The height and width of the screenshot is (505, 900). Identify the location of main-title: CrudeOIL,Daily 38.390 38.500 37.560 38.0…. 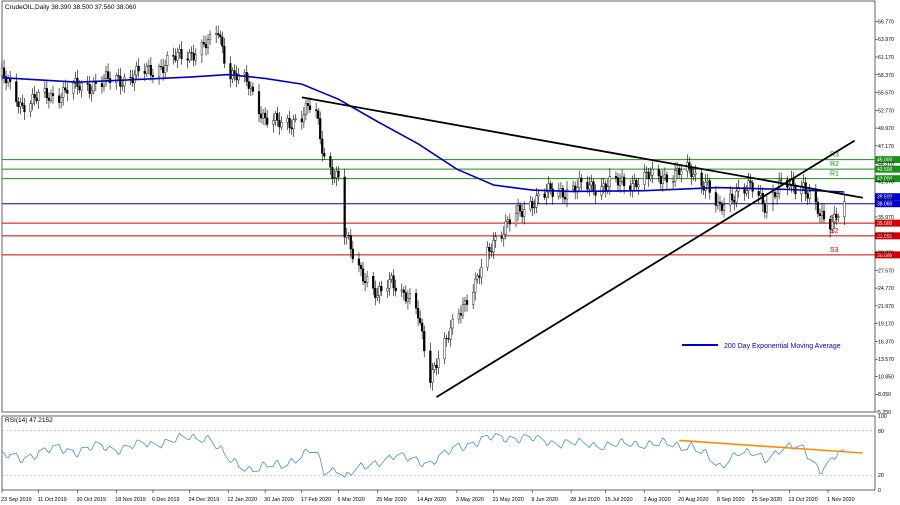
(71, 7).